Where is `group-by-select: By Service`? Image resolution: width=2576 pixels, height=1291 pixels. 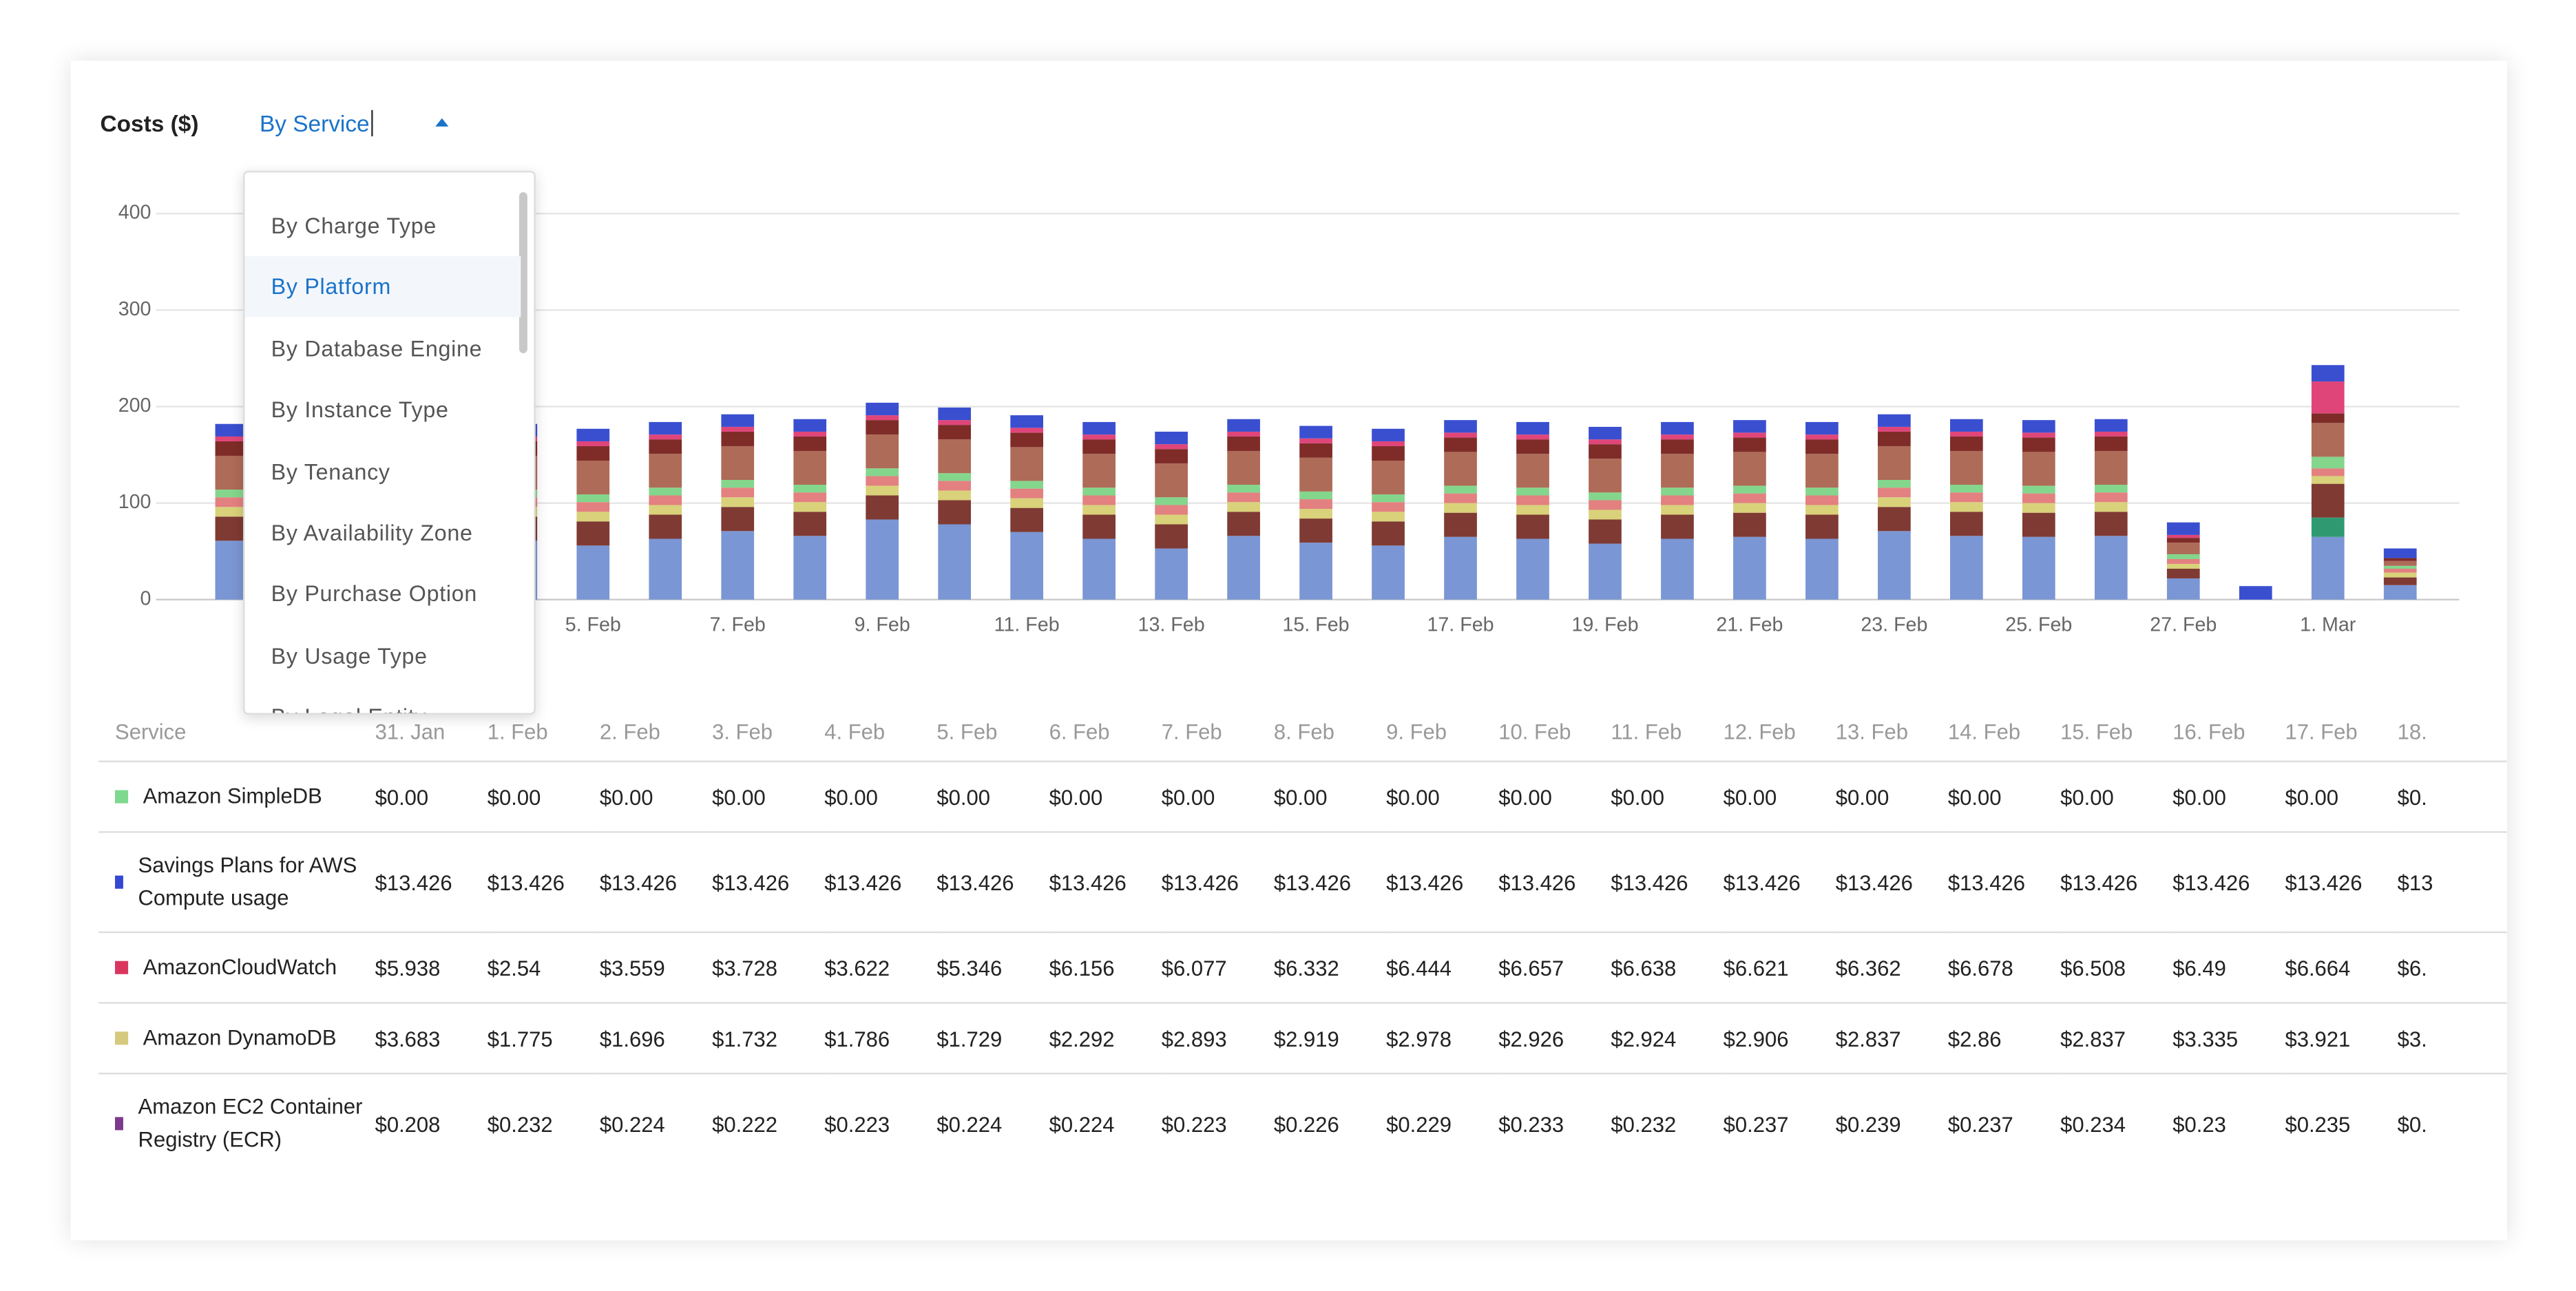
group-by-select: By Service is located at coordinates (316, 123).